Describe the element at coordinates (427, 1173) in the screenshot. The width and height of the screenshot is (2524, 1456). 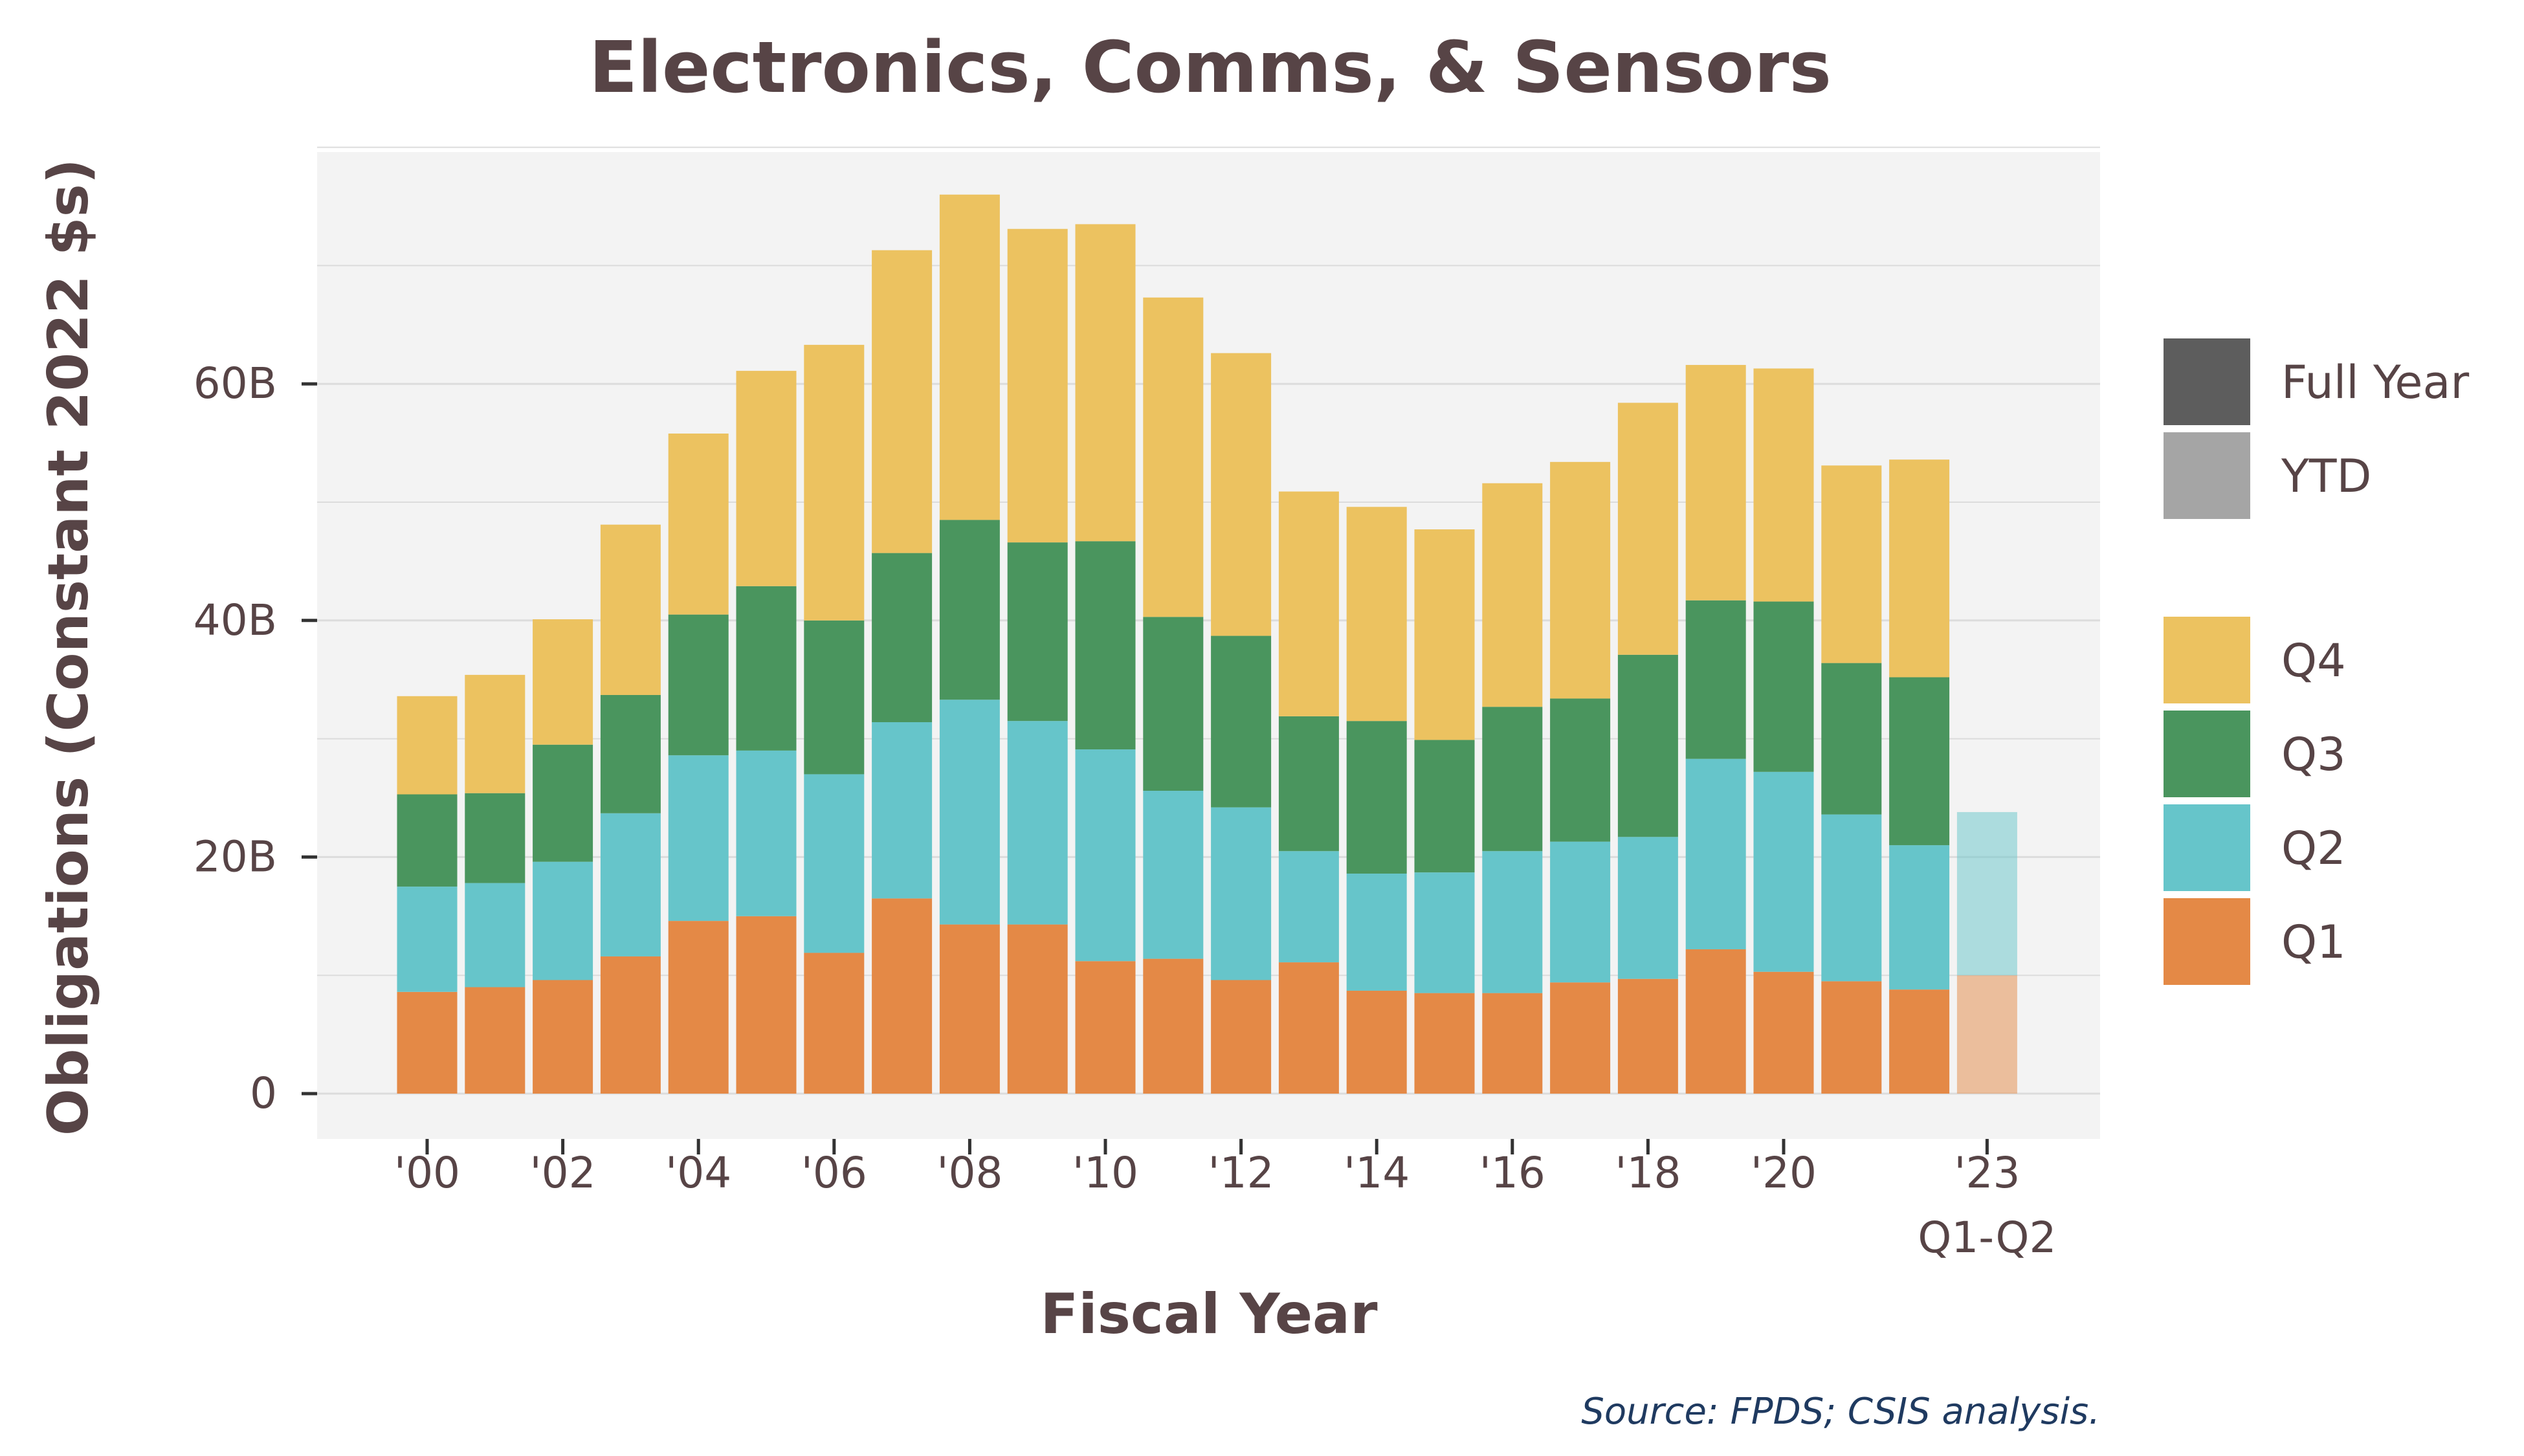
I see `x-tick-label: '00` at that location.